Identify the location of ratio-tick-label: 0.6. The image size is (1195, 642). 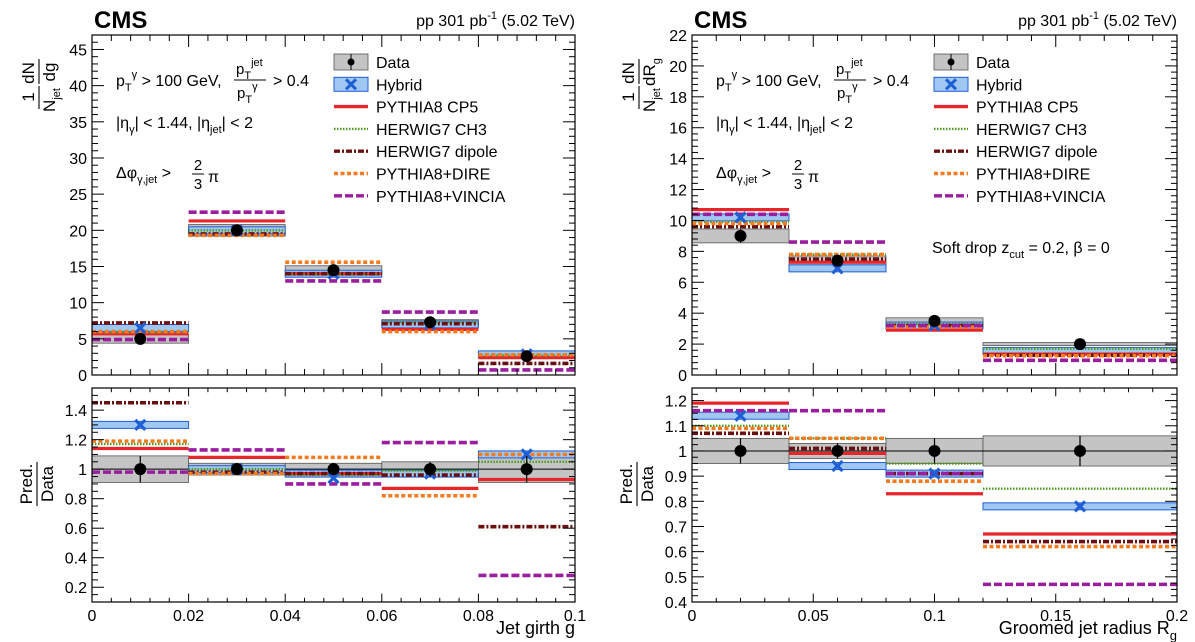
(676, 553).